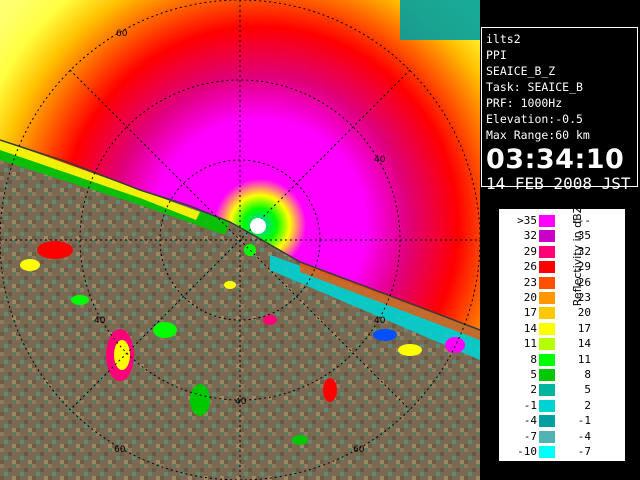 The height and width of the screenshot is (480, 640). What do you see at coordinates (555, 159) in the screenshot?
I see `scan-time: 03:34:10` at bounding box center [555, 159].